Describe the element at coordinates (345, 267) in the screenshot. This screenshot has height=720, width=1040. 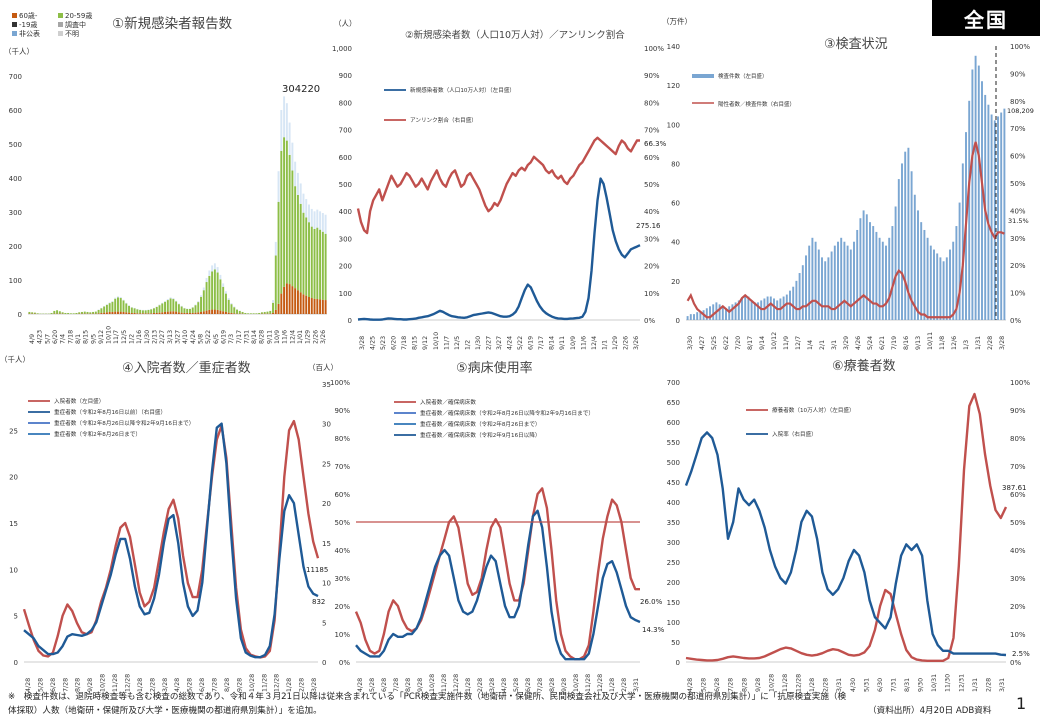
I see `y-tick-label: 200` at that location.